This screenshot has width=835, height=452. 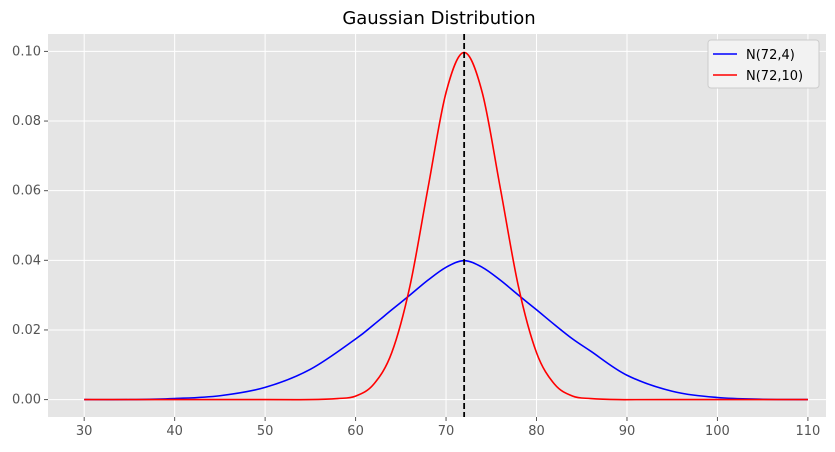 What do you see at coordinates (807, 431) in the screenshot?
I see `x-tick-label: 110` at bounding box center [807, 431].